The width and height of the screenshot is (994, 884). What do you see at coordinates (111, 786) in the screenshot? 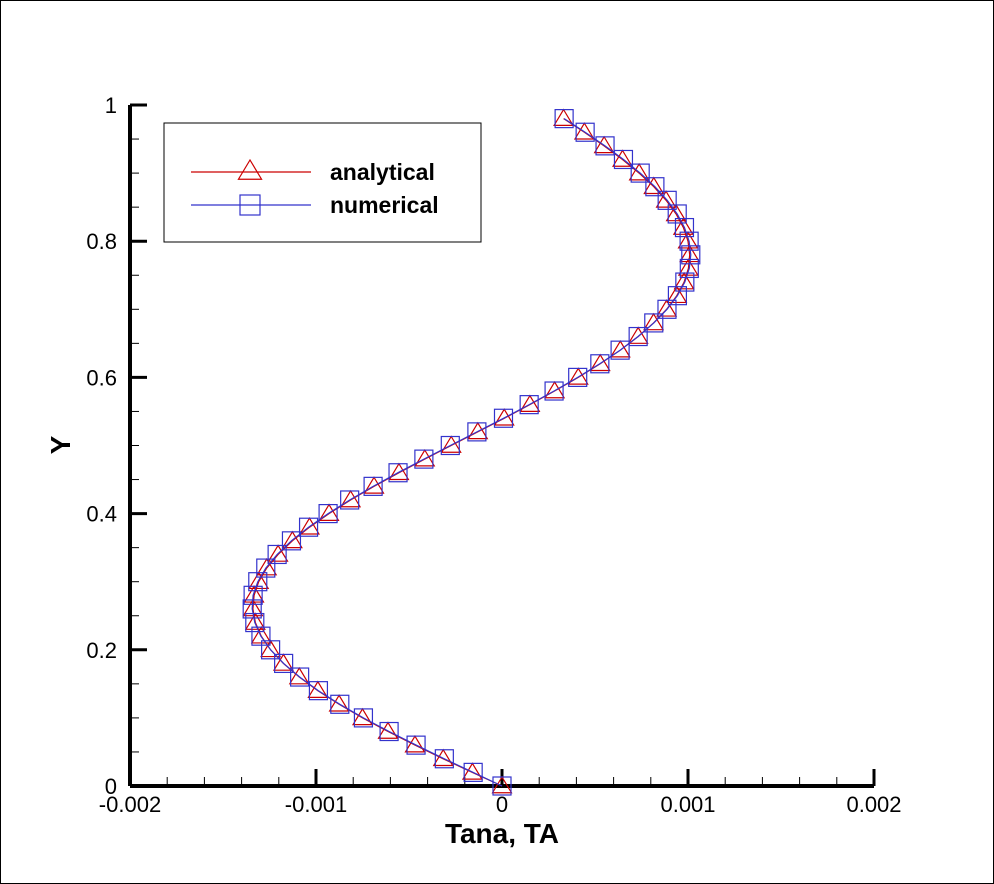
I see `y-tick-label: 0` at bounding box center [111, 786].